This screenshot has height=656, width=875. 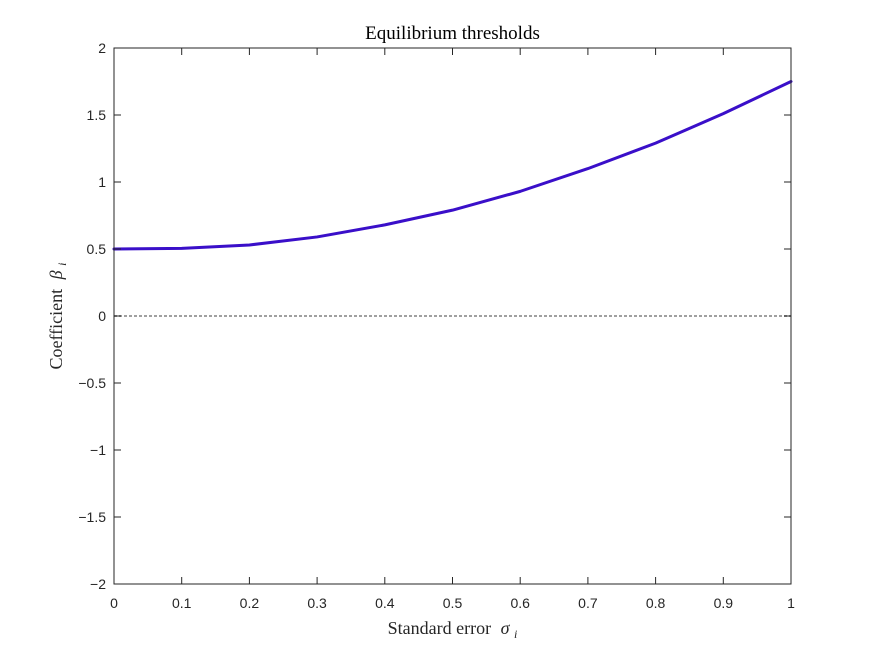 I want to click on x-tick-label: 0.8, so click(x=656, y=603).